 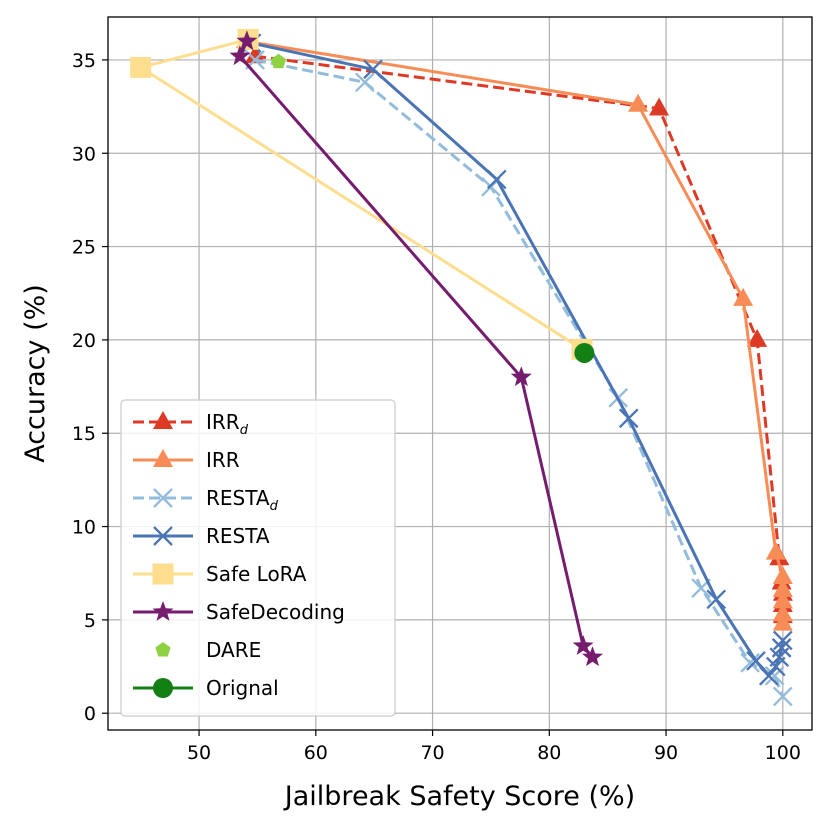 I want to click on legend-label: Safe LoRA, so click(x=256, y=574).